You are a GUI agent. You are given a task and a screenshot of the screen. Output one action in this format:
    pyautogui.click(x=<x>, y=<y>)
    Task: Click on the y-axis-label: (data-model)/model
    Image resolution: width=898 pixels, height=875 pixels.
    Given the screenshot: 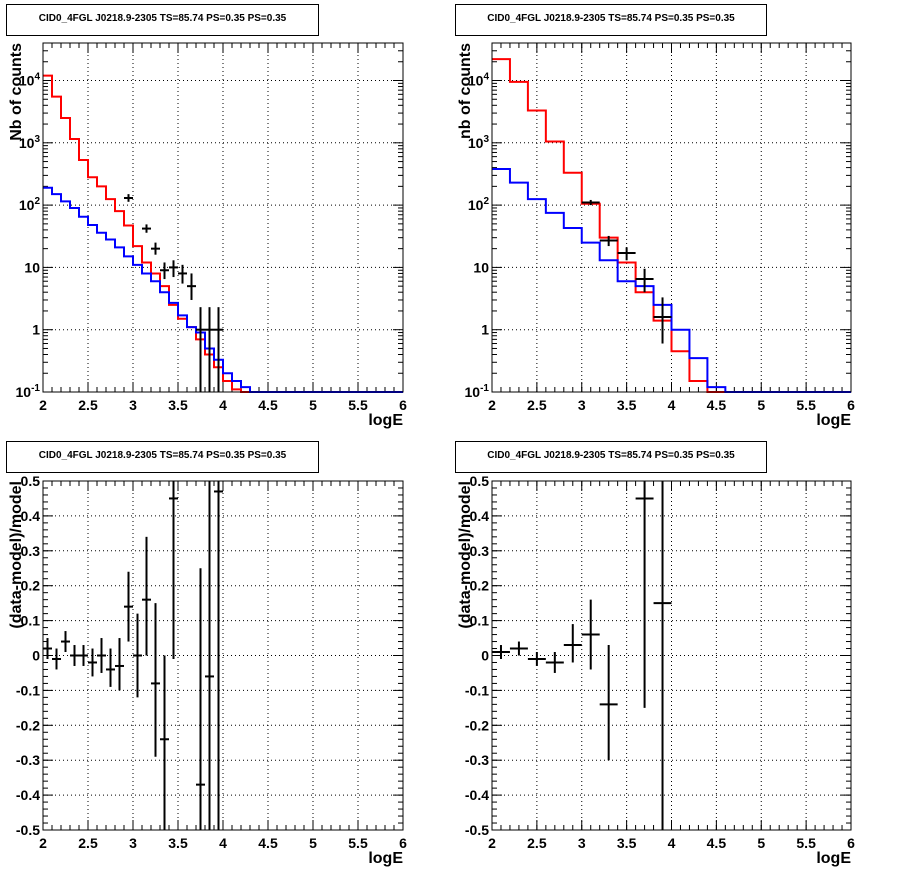 What is the action you would take?
    pyautogui.click(x=465, y=555)
    